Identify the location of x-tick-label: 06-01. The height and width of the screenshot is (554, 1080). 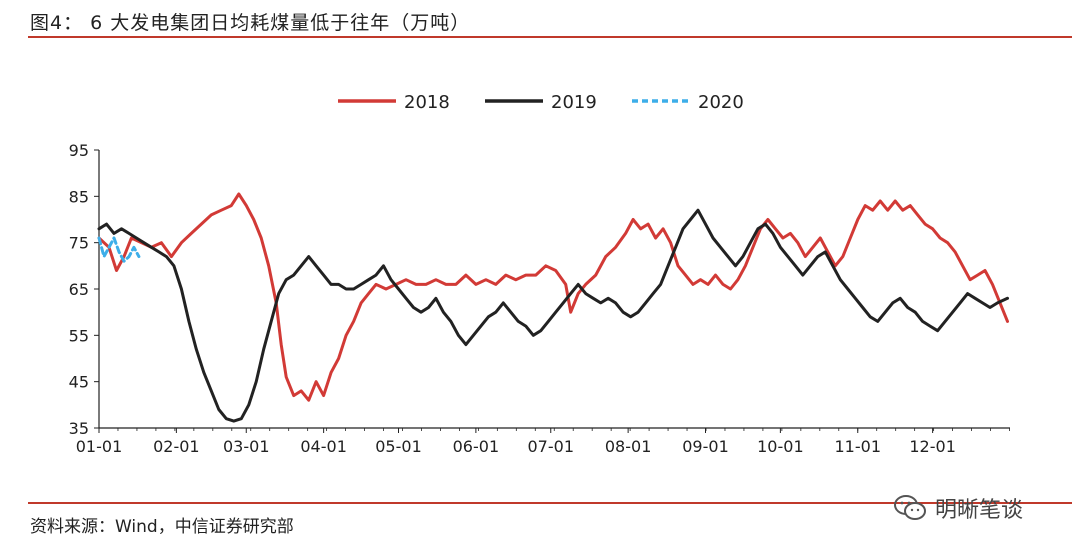
(476, 446).